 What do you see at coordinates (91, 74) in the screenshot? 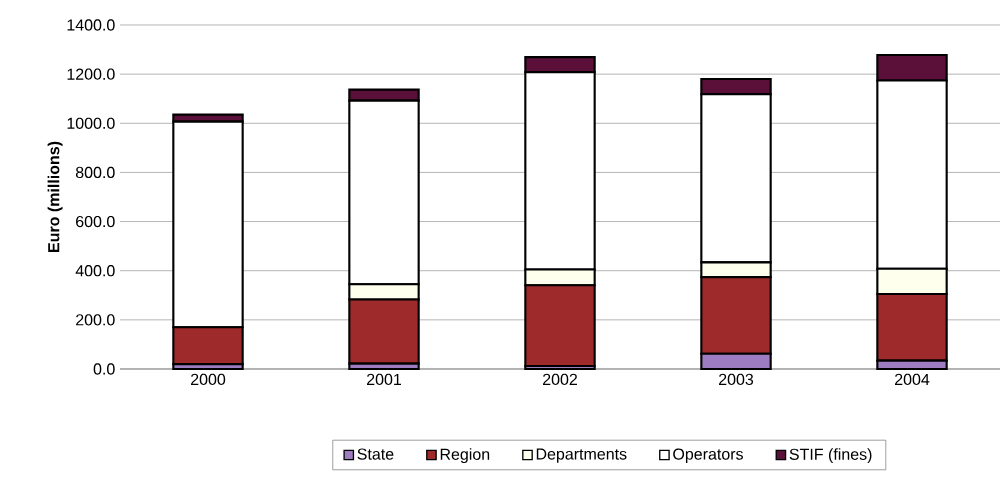
I see `y-tick-label: 1200.0` at bounding box center [91, 74].